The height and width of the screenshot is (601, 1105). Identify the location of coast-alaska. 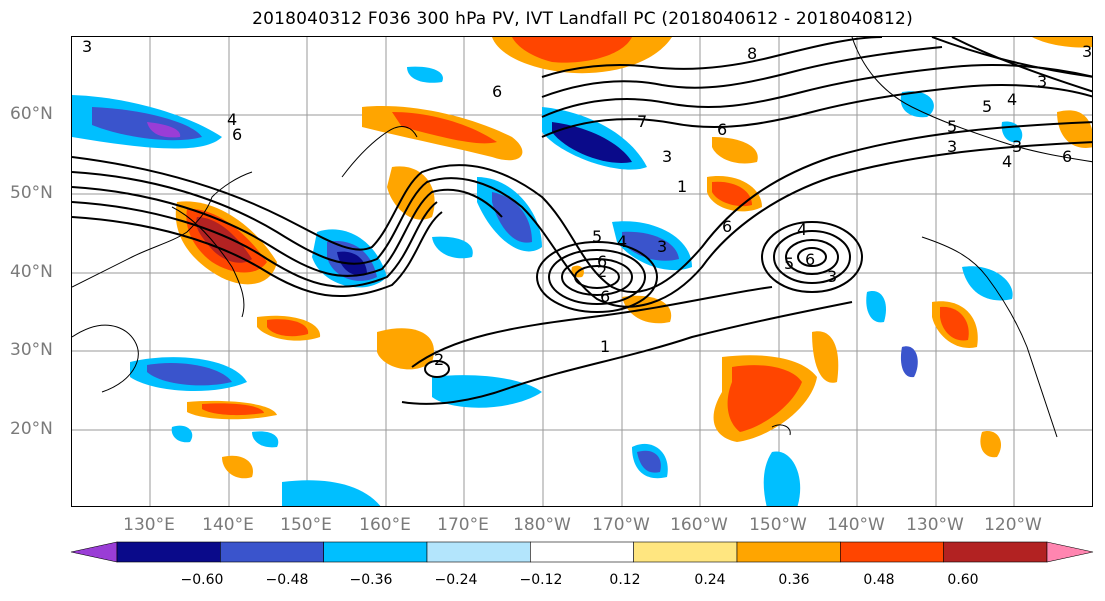
(971, 100).